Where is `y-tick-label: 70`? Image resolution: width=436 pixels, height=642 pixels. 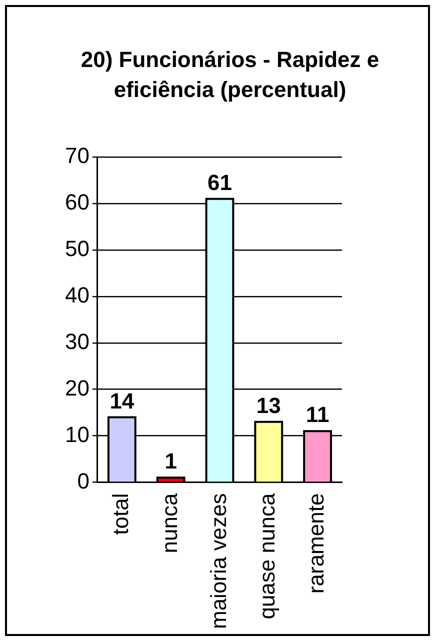 y-tick-label: 70 is located at coordinates (77, 155).